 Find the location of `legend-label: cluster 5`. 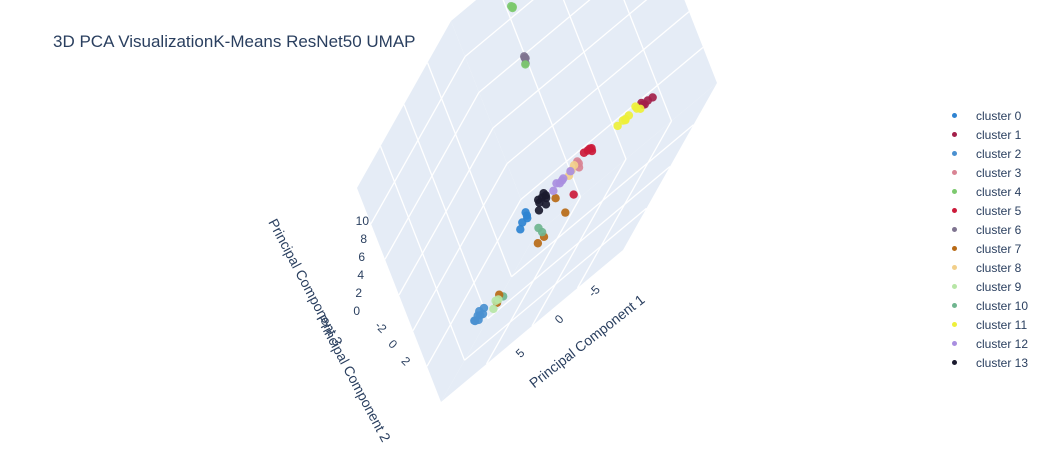

legend-label: cluster 5 is located at coordinates (999, 210).